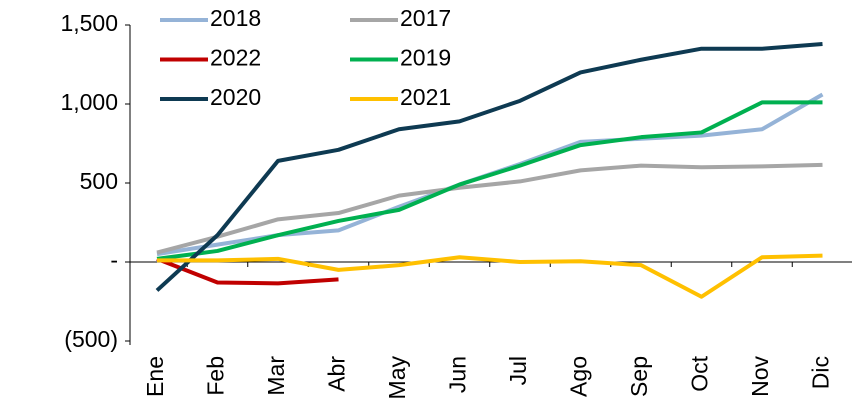 The image size is (852, 419). What do you see at coordinates (518, 370) in the screenshot?
I see `x-tick-label: Jul` at bounding box center [518, 370].